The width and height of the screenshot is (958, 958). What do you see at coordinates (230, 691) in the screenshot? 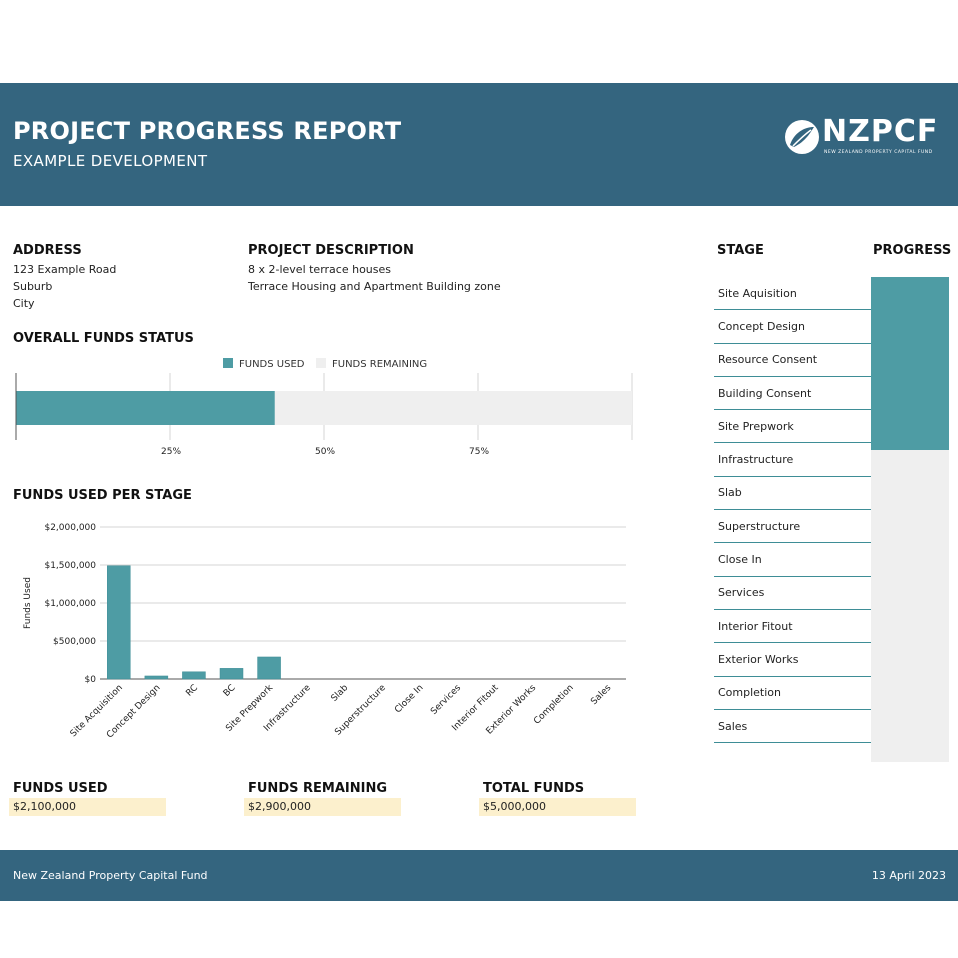
I see `x-tick-label: BC` at bounding box center [230, 691].